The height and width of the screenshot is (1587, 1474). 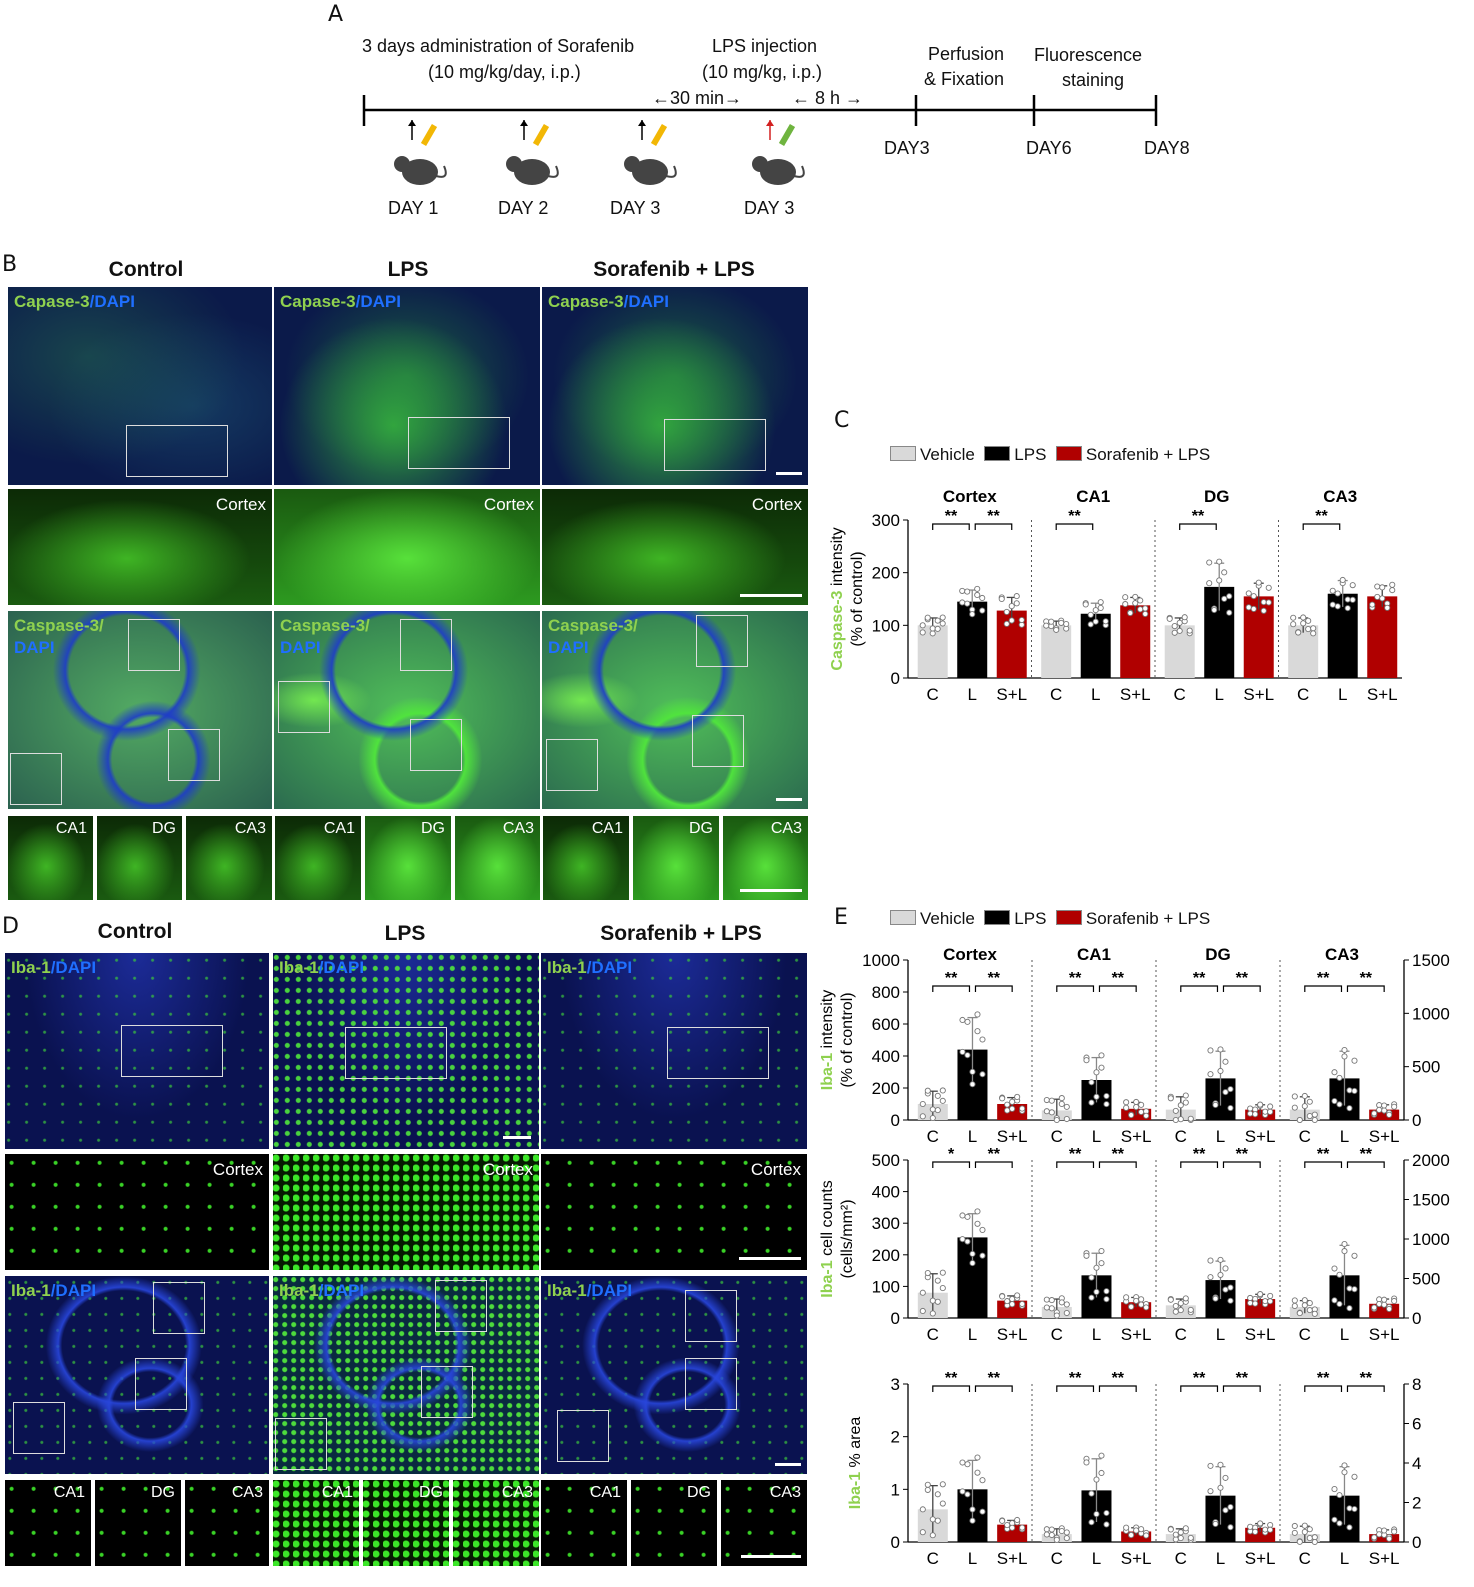 What do you see at coordinates (760, 140) in the screenshot?
I see `timeline-diagram` at bounding box center [760, 140].